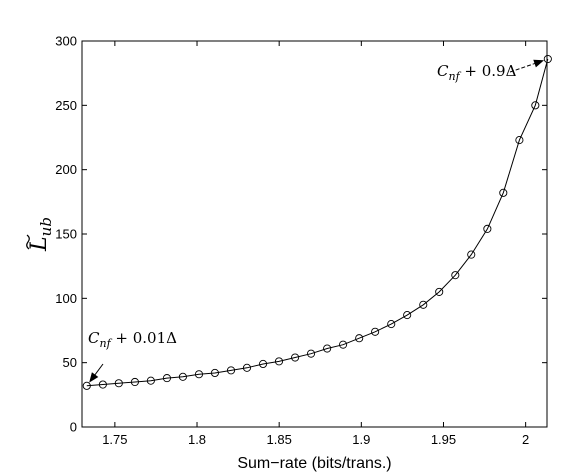 This screenshot has height=472, width=581. I want to click on x-tick-label-5: 2, so click(525, 439).